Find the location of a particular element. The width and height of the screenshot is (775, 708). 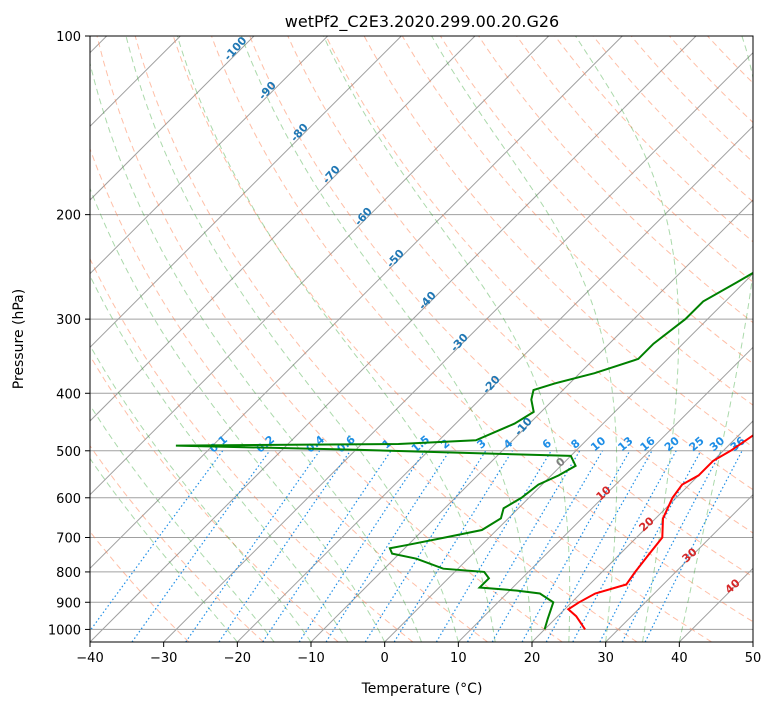

y-tick-label: 400 is located at coordinates (68, 394).